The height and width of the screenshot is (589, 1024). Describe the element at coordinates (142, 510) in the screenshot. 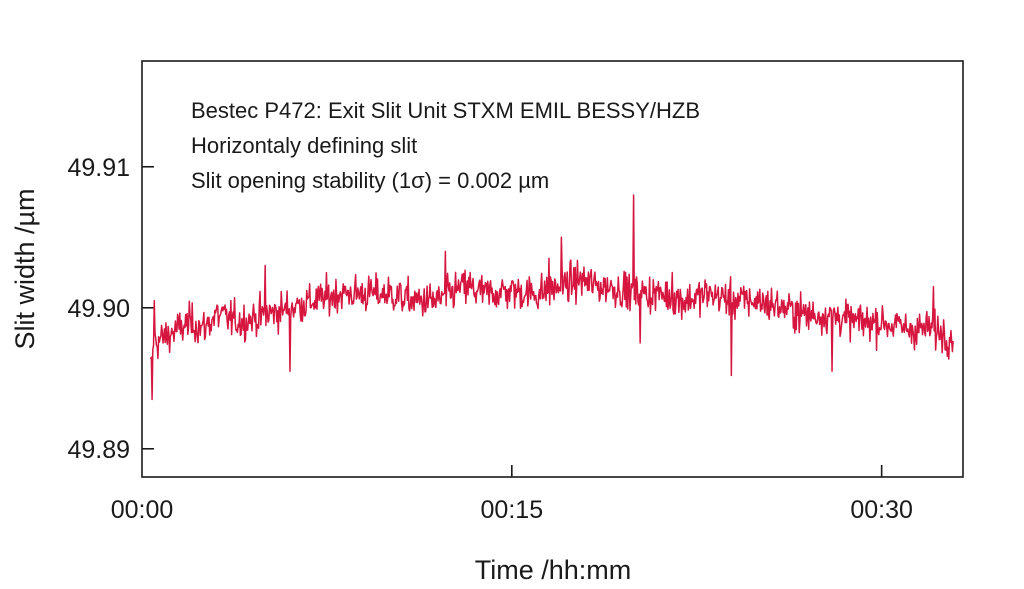

I see `x-tick-label: 00:00` at that location.